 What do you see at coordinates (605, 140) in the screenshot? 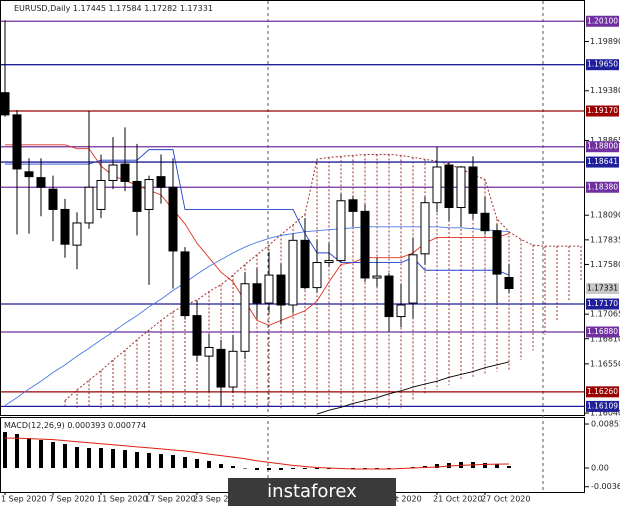
I see `y-tick-label: 1.18865` at bounding box center [605, 140].